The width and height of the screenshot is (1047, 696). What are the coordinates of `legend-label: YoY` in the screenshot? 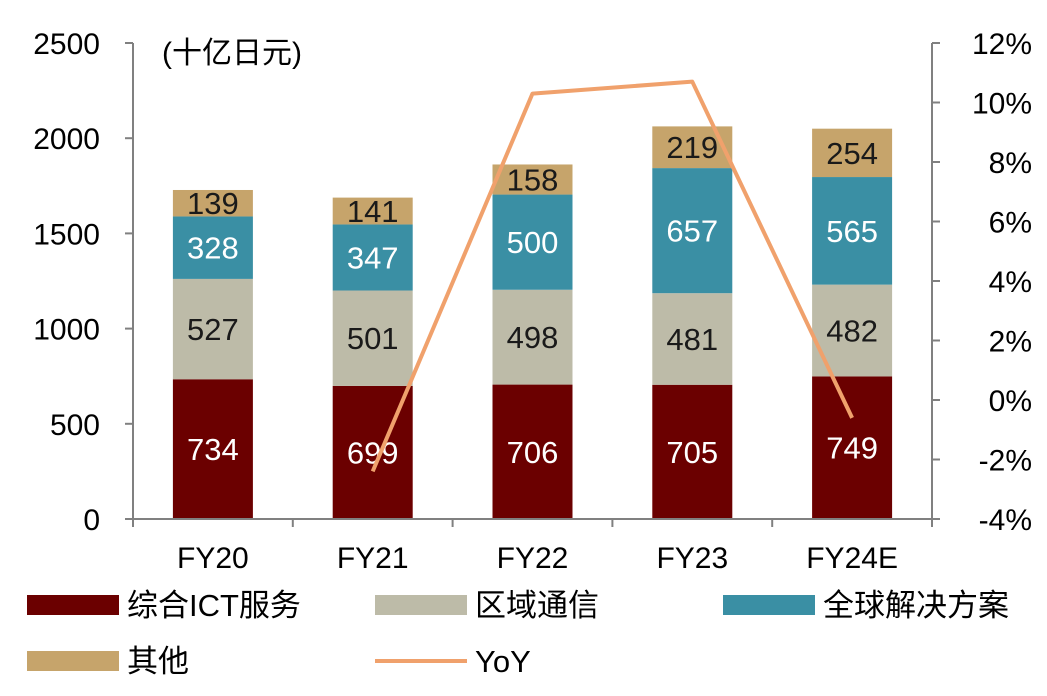 It's located at (503, 661).